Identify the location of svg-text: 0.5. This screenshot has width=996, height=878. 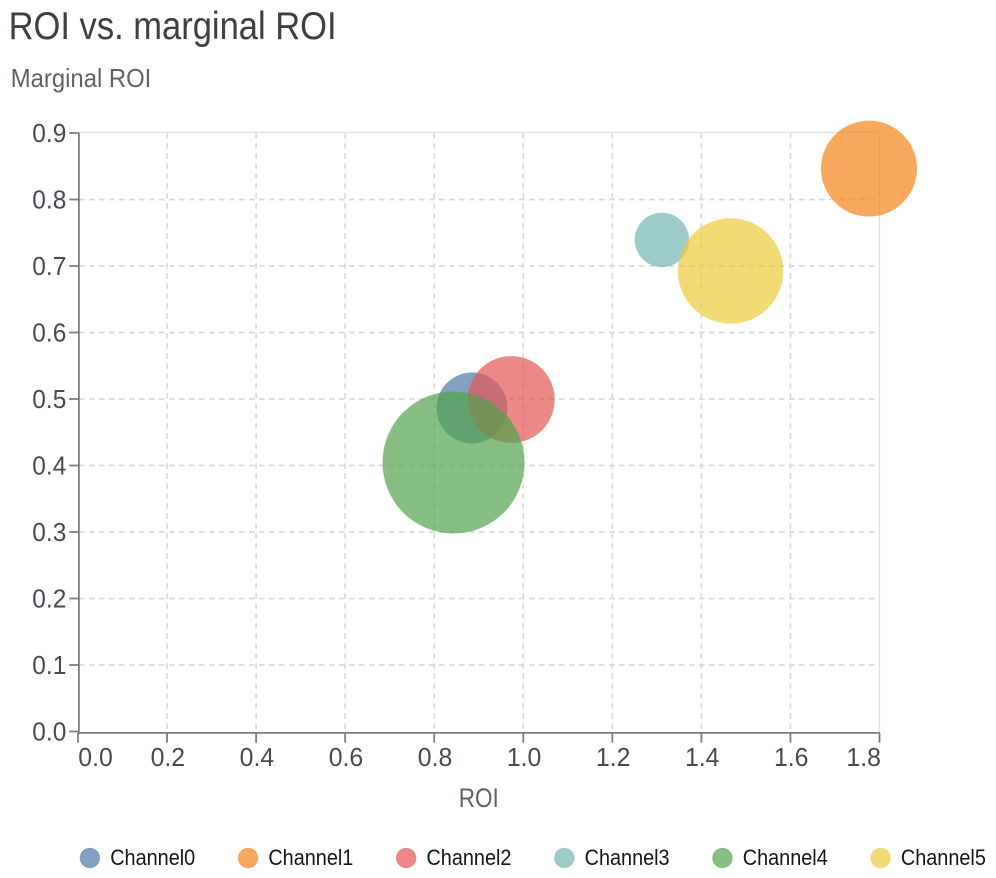
(49, 399).